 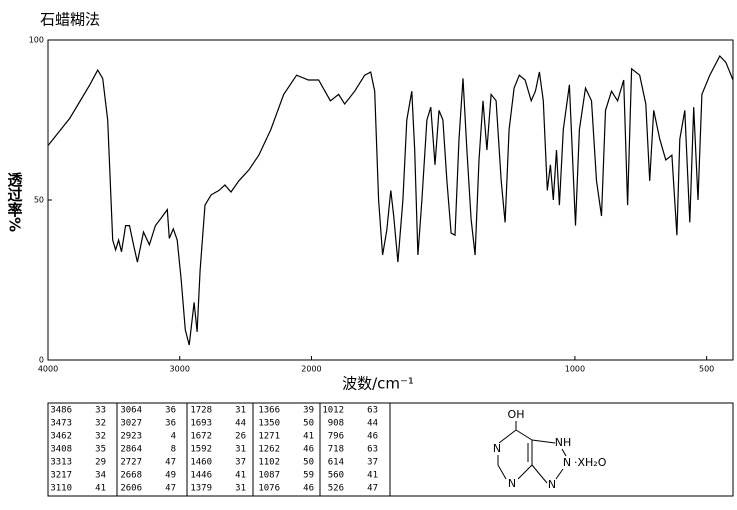 I want to click on peak-transmittance: 26, so click(x=240, y=437).